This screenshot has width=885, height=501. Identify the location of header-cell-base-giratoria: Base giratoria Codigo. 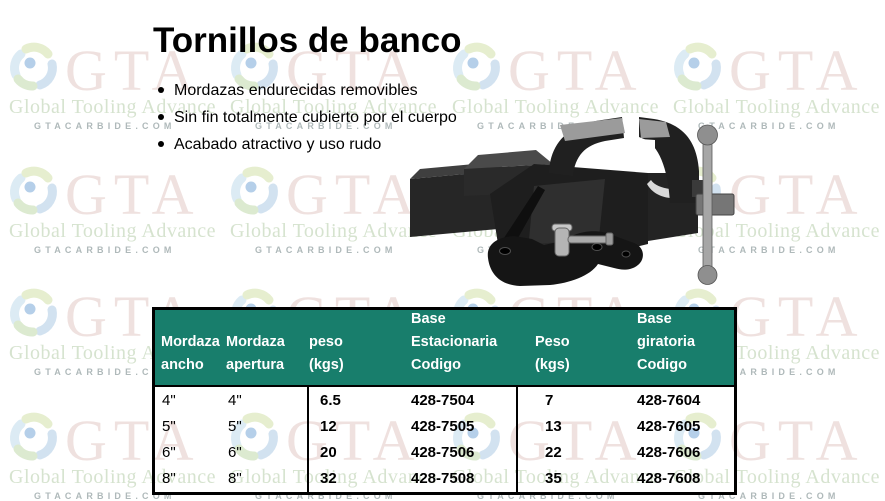
(681, 348).